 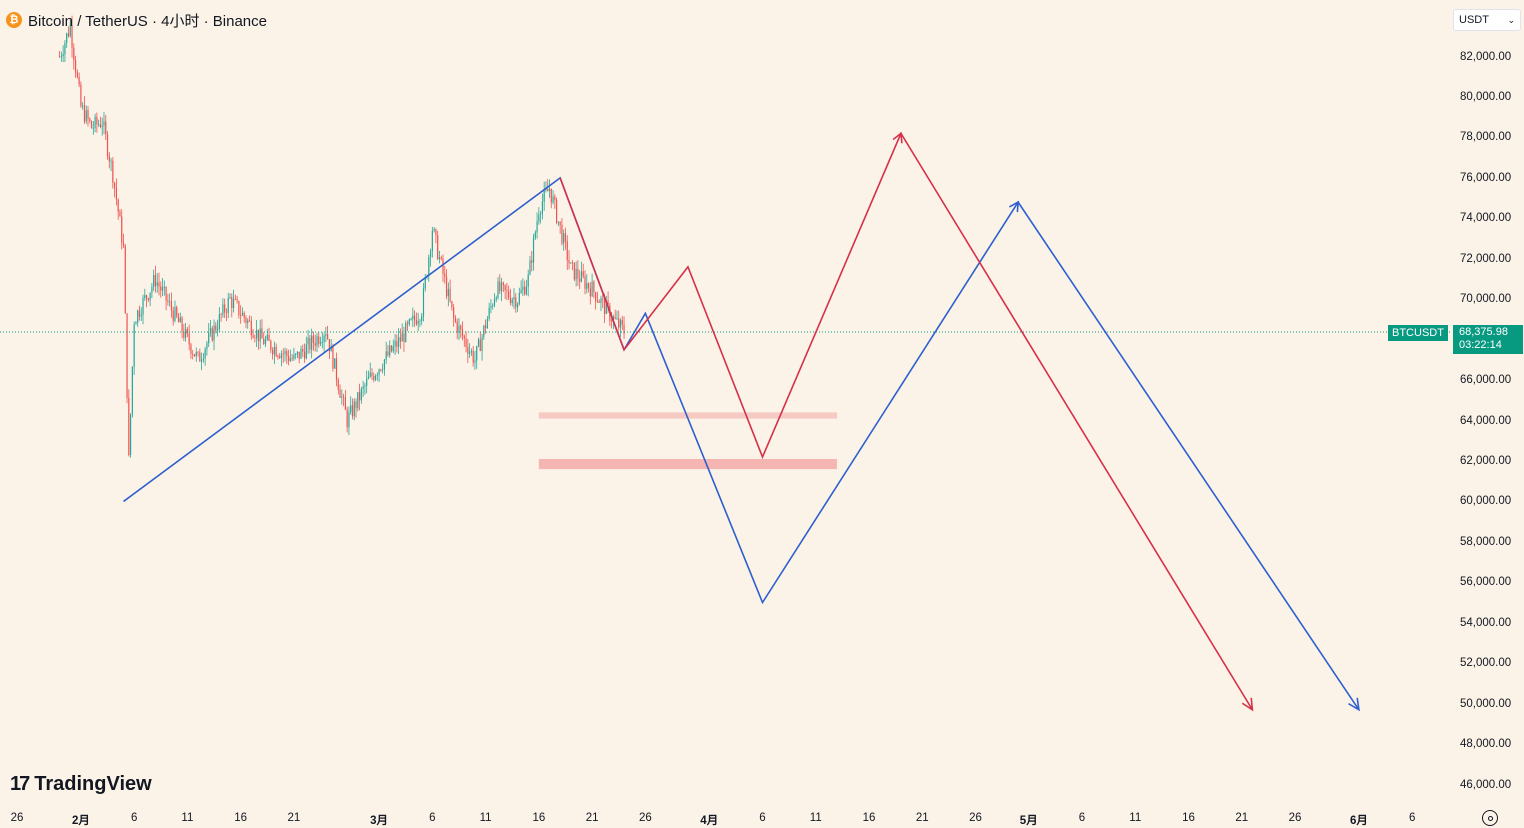 I want to click on y-tick-label: 52,000.00, so click(x=1486, y=663).